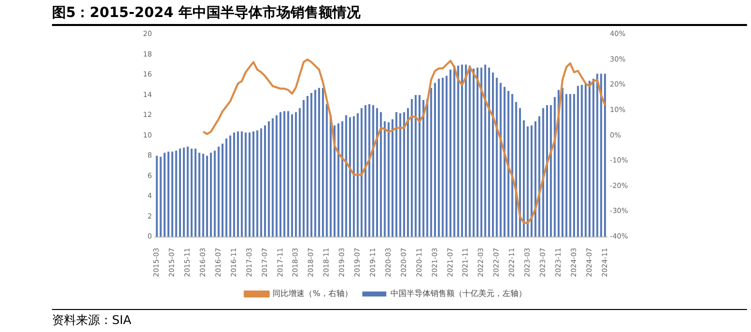 This screenshot has height=332, width=751. I want to click on chart-title: 图5：2015-2024 年中国半导体市场销售额情况, so click(399, 14).